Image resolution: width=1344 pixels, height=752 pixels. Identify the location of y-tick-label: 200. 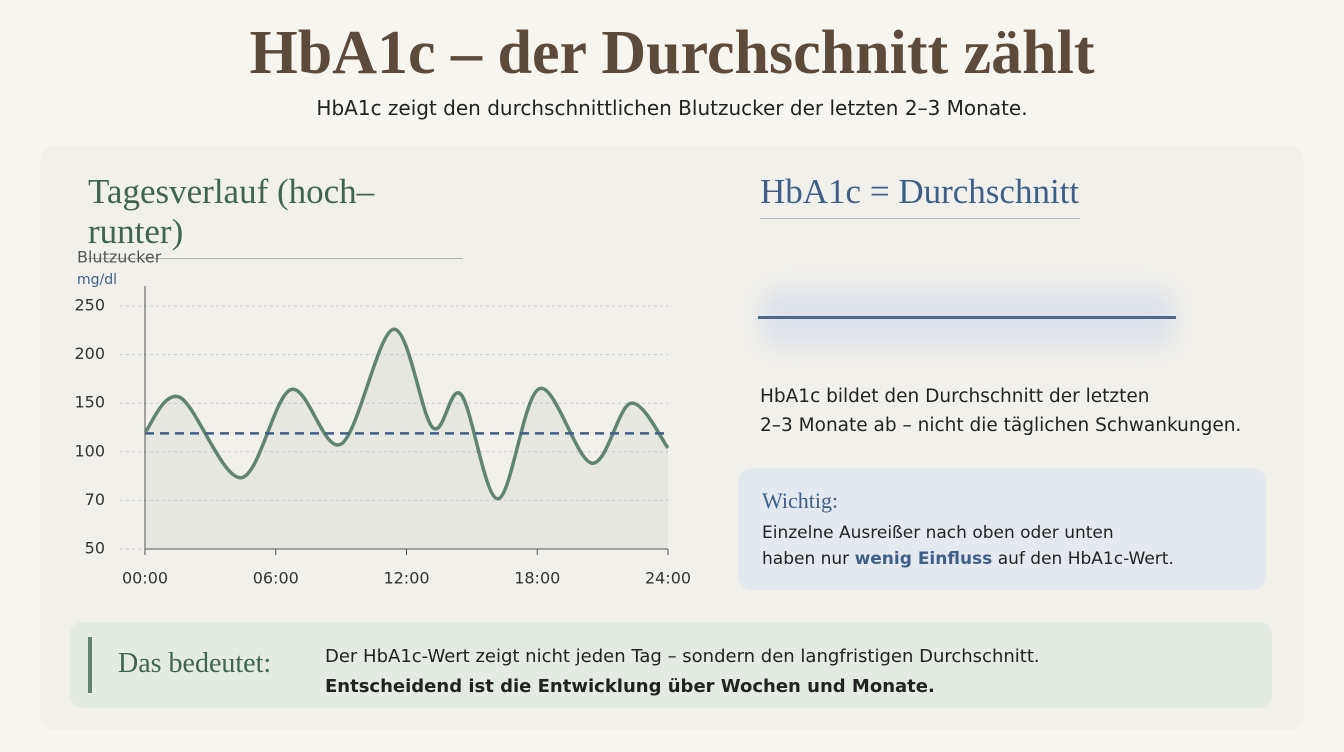
(89, 353).